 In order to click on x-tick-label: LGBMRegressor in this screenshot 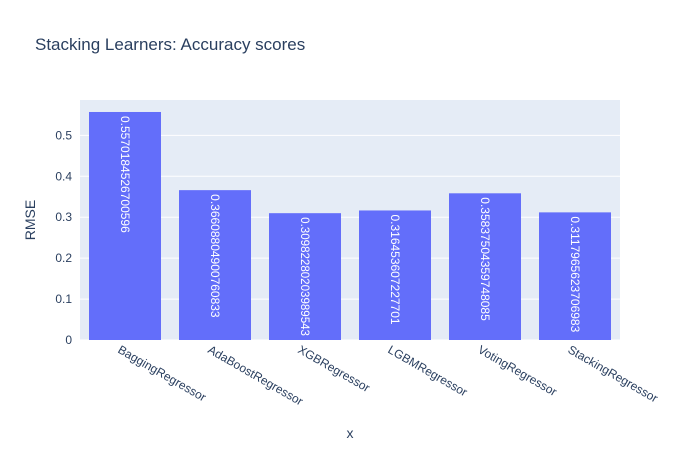, I will do `click(428, 370)`.